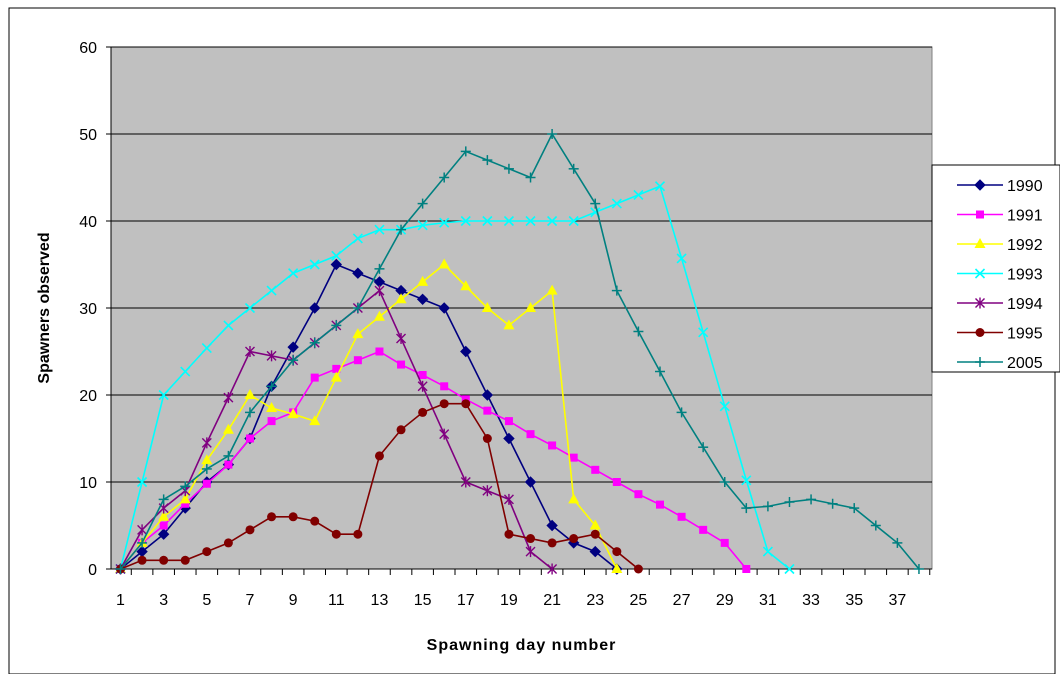 The width and height of the screenshot is (1060, 674). I want to click on y-tick-labels: 0 10 20 30 40 50 60, so click(88, 309).